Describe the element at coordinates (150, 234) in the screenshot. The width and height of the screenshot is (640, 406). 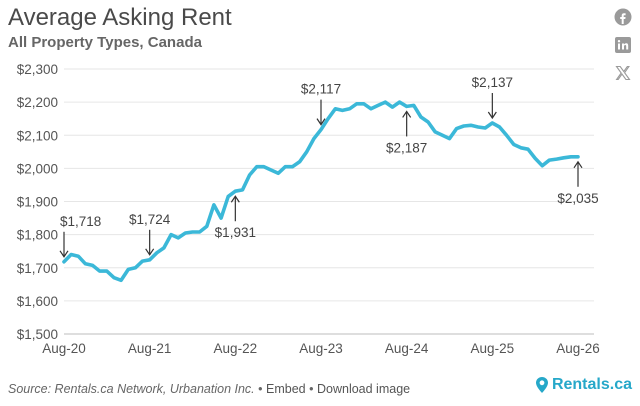
I see `data-annotation: $1,724` at that location.